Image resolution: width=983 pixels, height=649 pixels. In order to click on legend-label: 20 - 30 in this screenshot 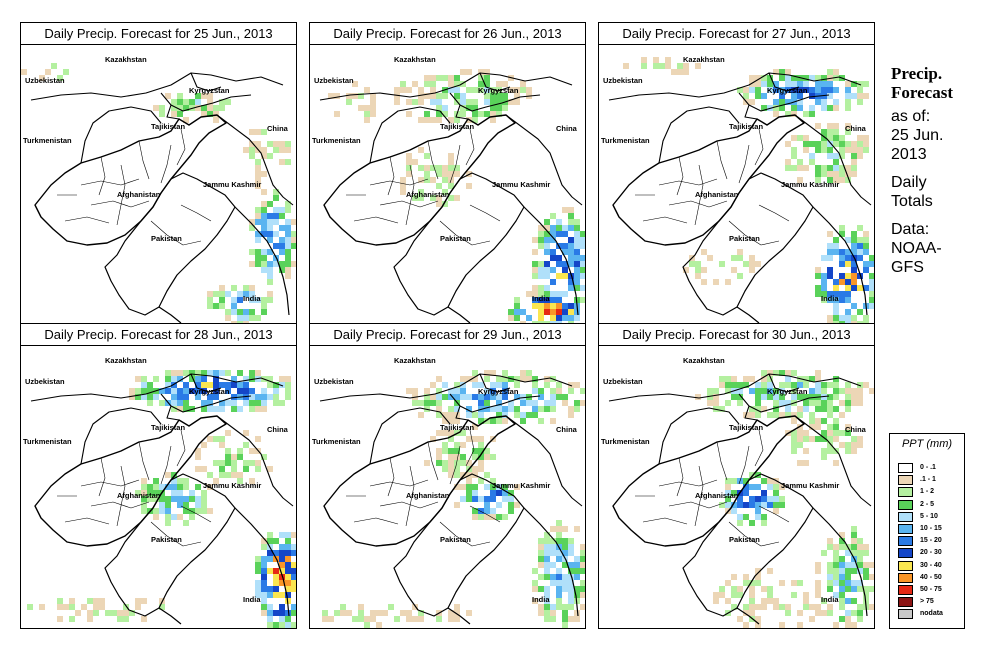, I will do `click(931, 553)`.